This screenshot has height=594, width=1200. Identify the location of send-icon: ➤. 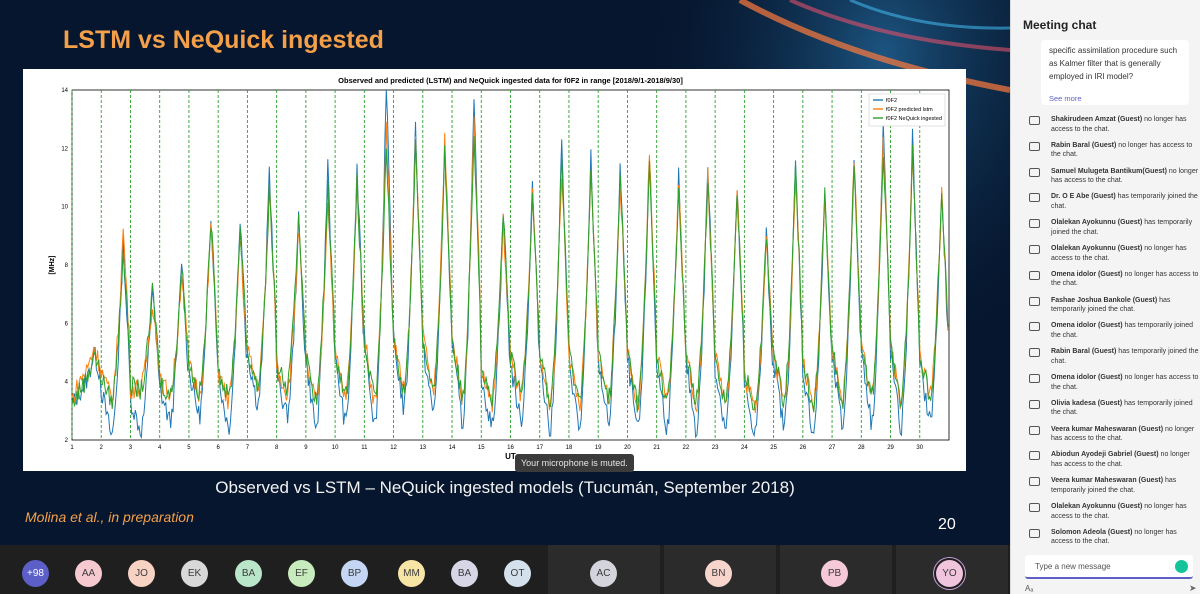
(1193, 588).